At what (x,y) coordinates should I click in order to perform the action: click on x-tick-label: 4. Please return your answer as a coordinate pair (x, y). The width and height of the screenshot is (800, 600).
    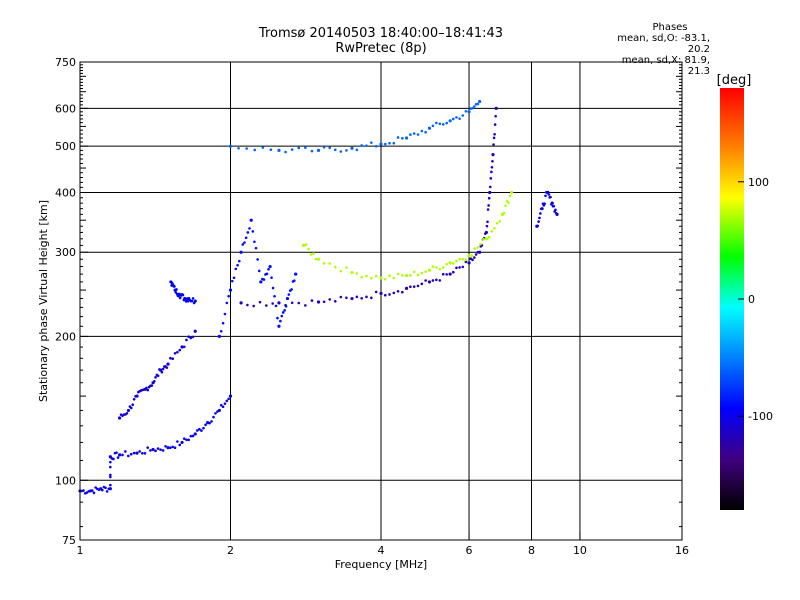
    Looking at the image, I should click on (381, 550).